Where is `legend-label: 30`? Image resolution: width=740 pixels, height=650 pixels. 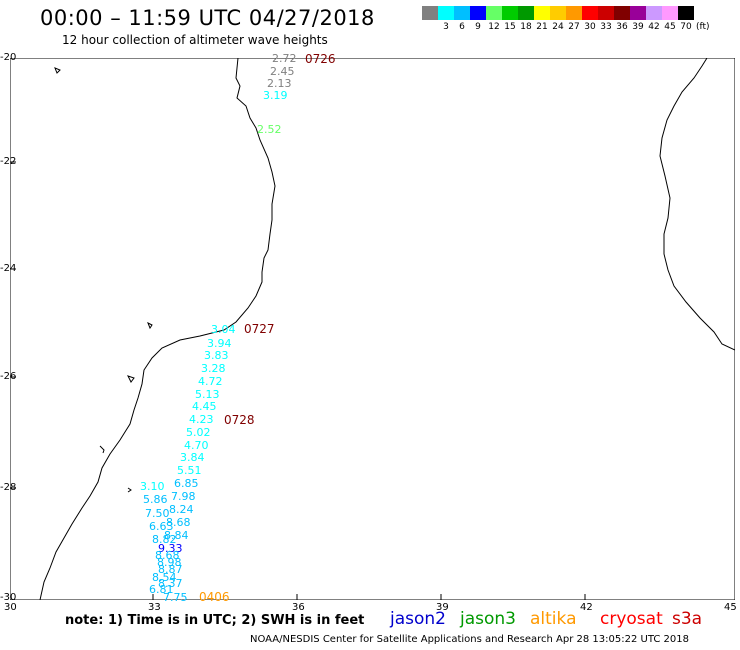
legend-label: 30 is located at coordinates (590, 27).